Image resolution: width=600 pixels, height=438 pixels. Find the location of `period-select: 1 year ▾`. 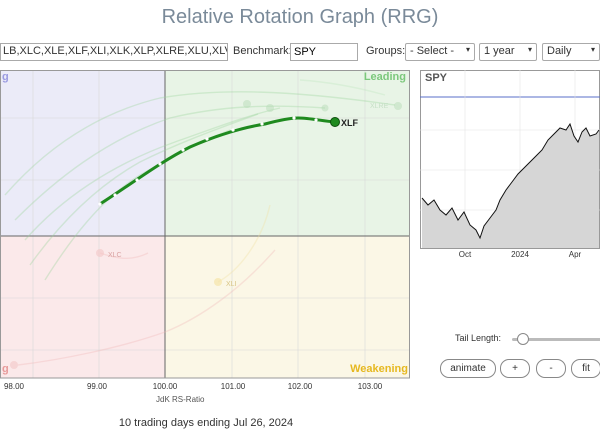

period-select: 1 year ▾ is located at coordinates (508, 52).